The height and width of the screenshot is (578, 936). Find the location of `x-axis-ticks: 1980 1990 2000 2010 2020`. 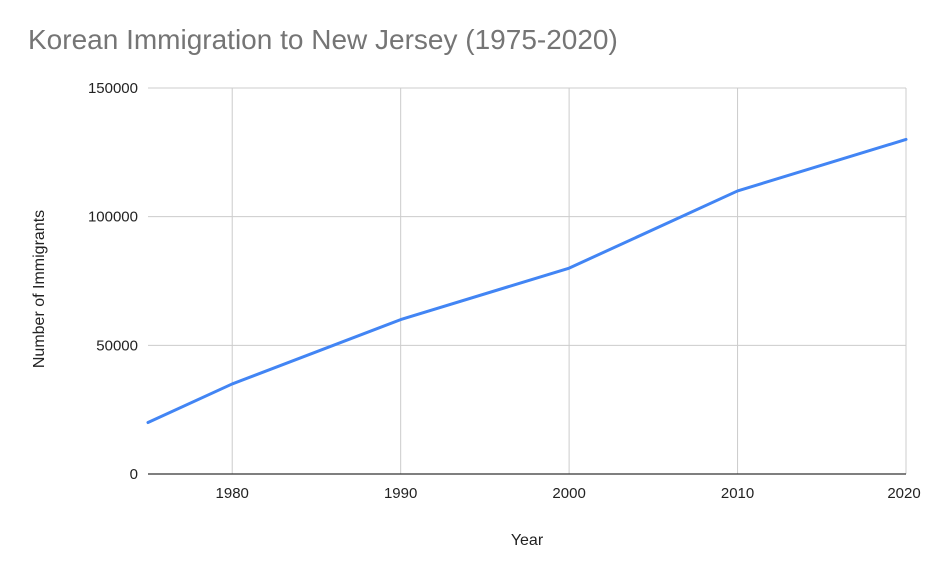

x-axis-ticks: 1980 1990 2000 2010 2020 is located at coordinates (568, 493).